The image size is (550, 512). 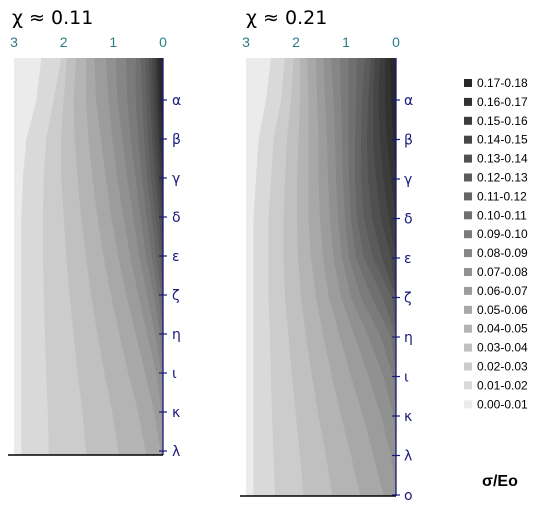 I want to click on legend-label: 0.02-0.03, so click(x=502, y=367).